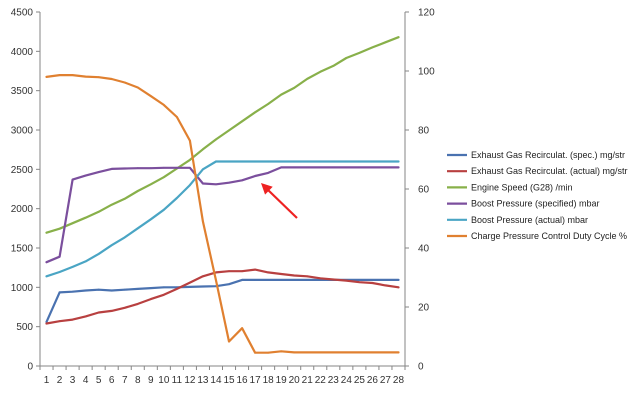 The height and width of the screenshot is (401, 640). I want to click on x-tick-label: 23, so click(334, 380).